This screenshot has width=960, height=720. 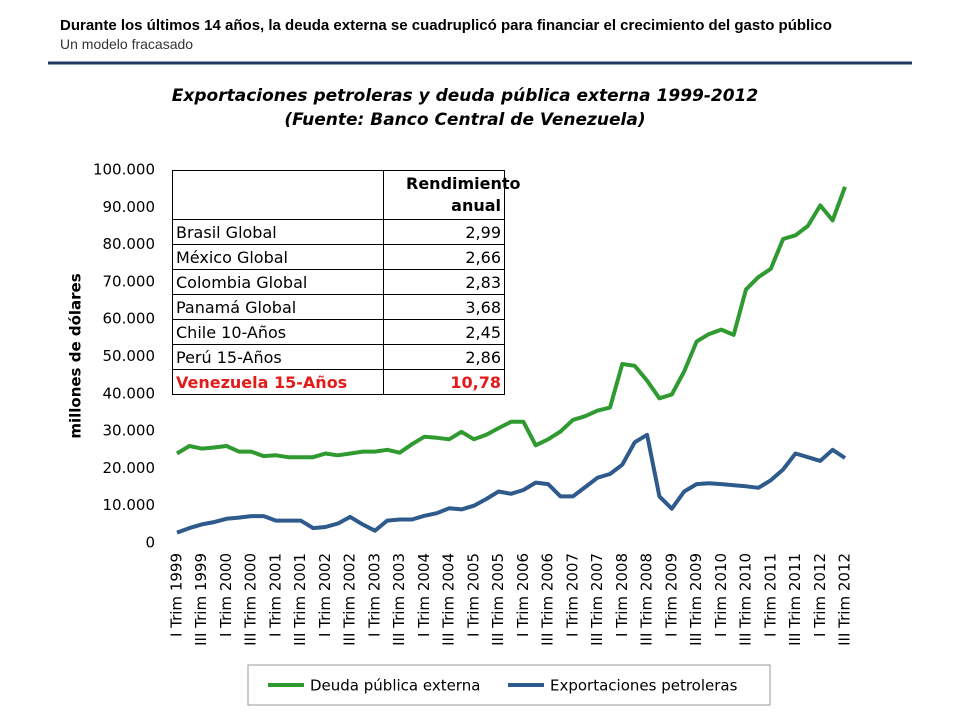 I want to click on table-cell: México Global, so click(x=278, y=257).